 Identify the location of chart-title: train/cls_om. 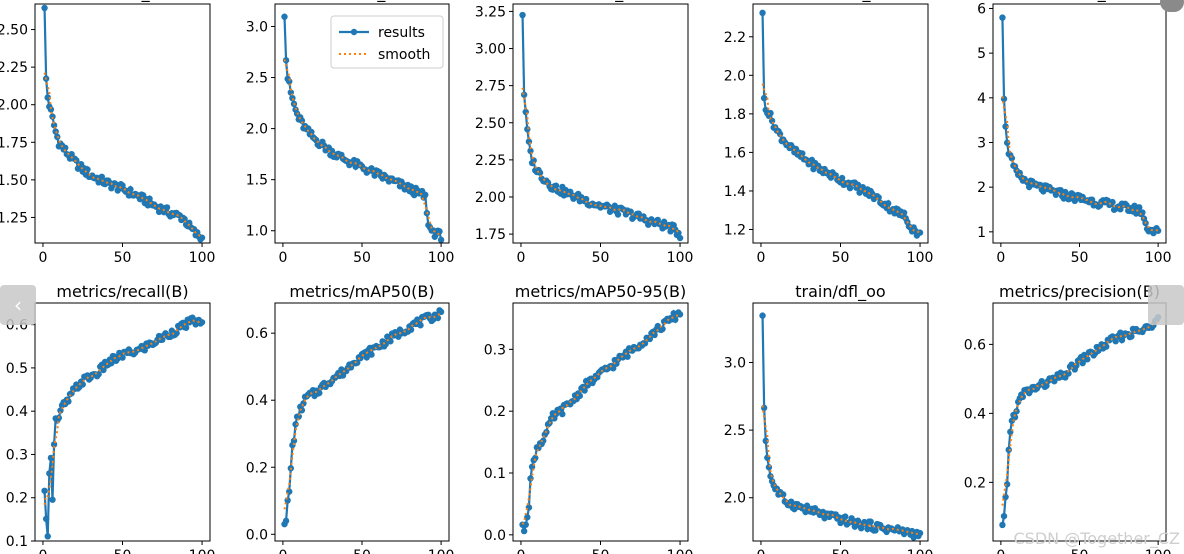
(362, 1).